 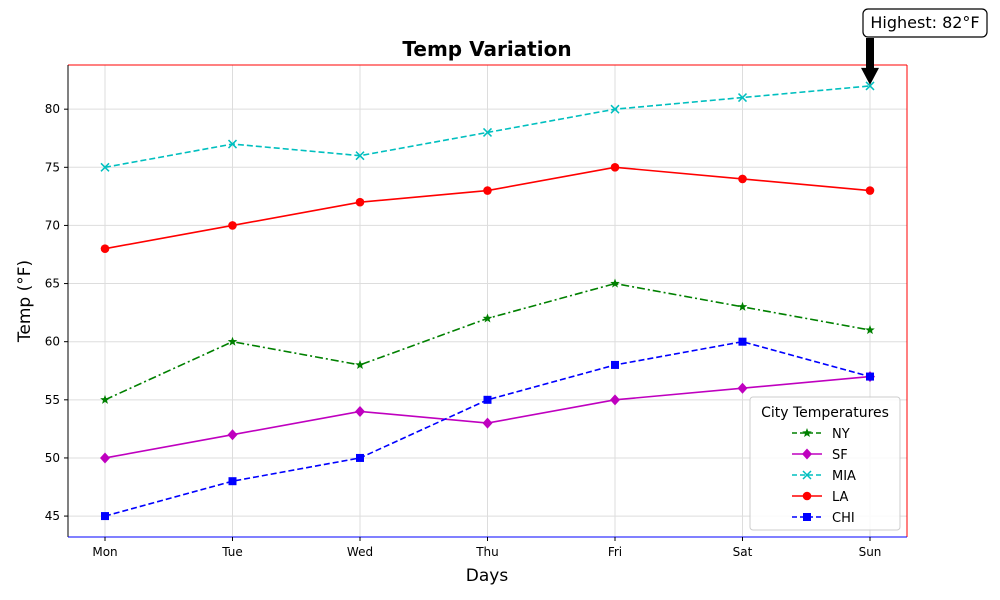 I want to click on legend-item-chi: CHI, so click(x=823, y=518).